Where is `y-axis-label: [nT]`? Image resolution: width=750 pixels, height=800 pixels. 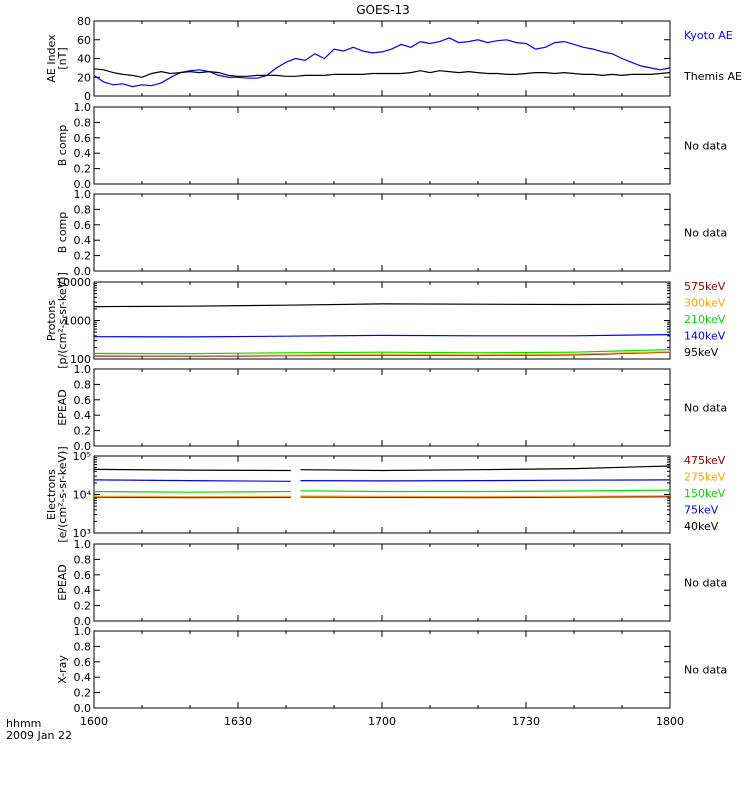
y-axis-label: [nT] is located at coordinates (62, 58).